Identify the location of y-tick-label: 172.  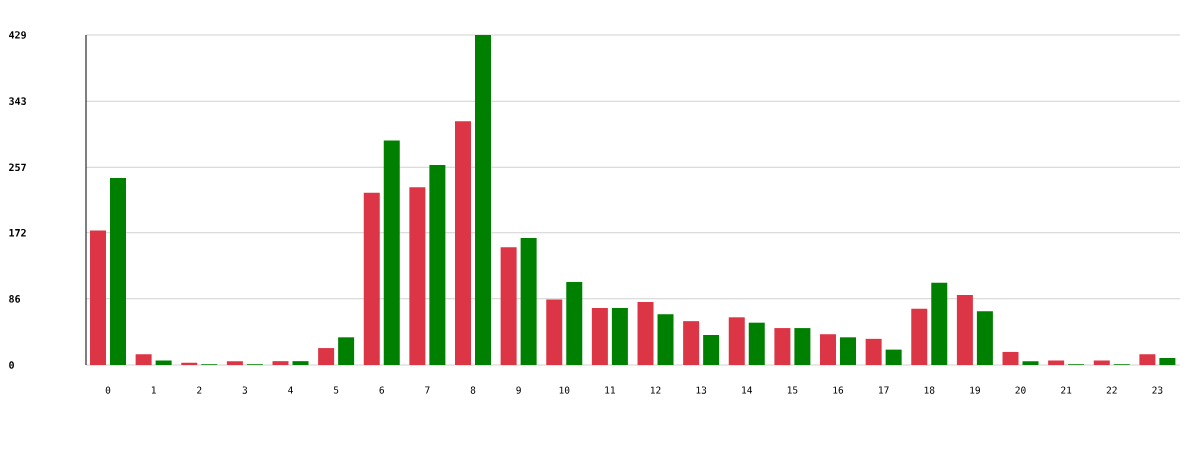
(17, 232).